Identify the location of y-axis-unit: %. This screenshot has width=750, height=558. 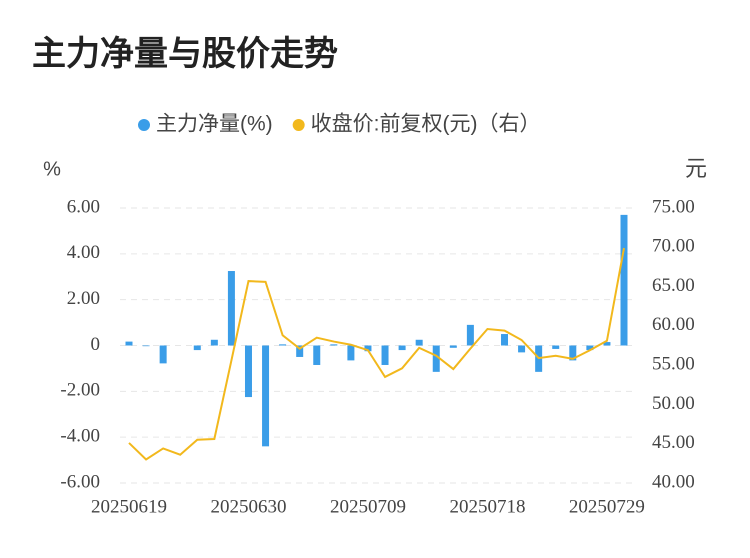
(52, 169).